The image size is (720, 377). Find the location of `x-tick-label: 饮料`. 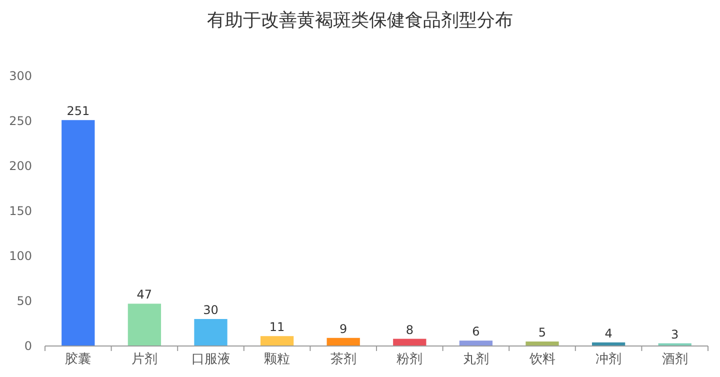

x-tick-label: 饮料 is located at coordinates (542, 359).